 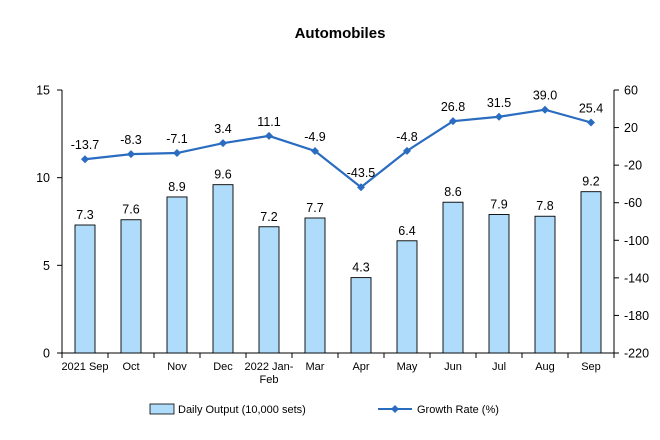 What do you see at coordinates (338, 148) in the screenshot?
I see `growth-line` at bounding box center [338, 148].